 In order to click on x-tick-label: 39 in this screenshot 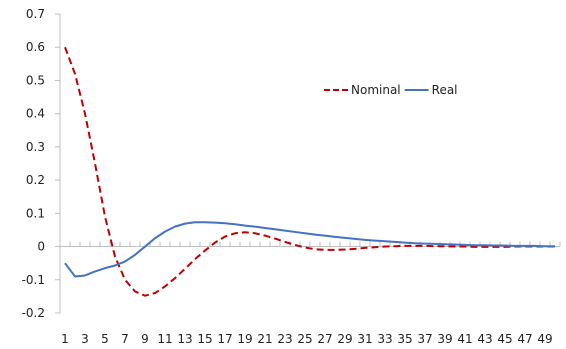, I will do `click(444, 339)`.